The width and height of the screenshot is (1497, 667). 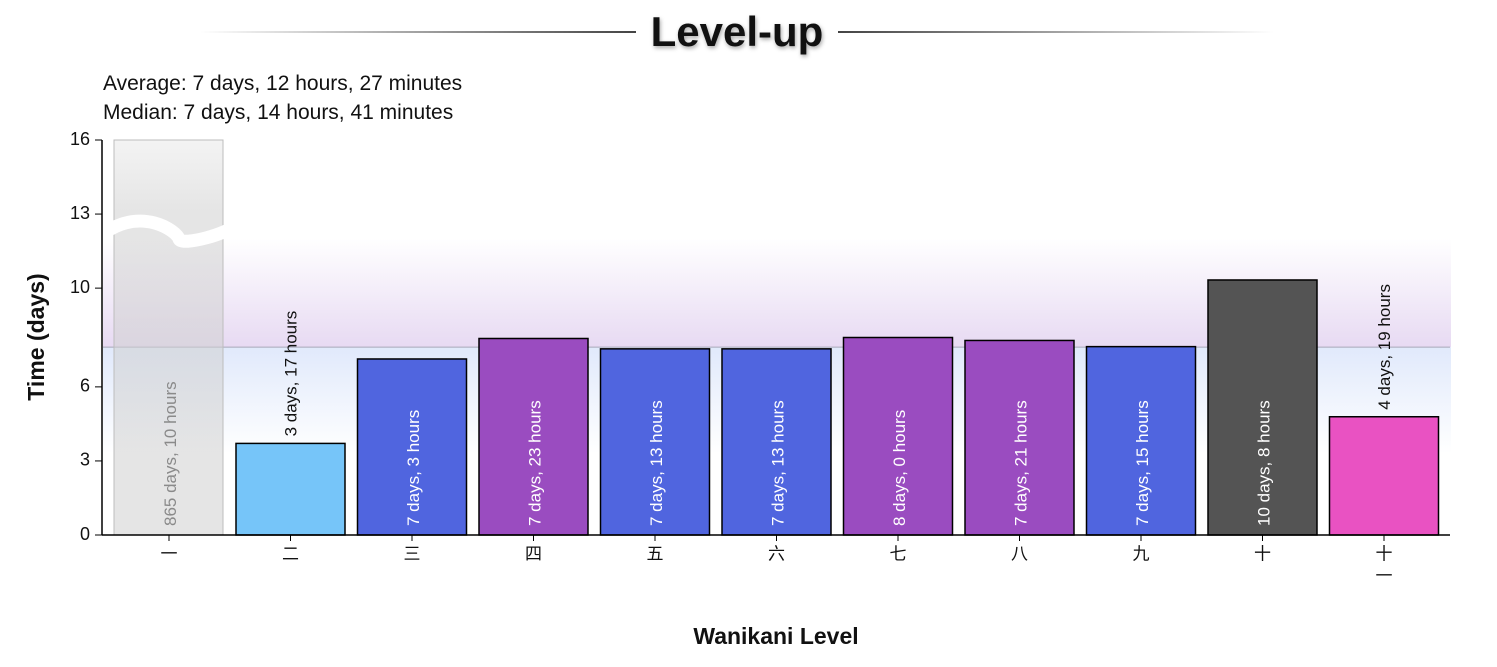 I want to click on bar-value-label: 7 days, 21 hours, so click(x=1021, y=463).